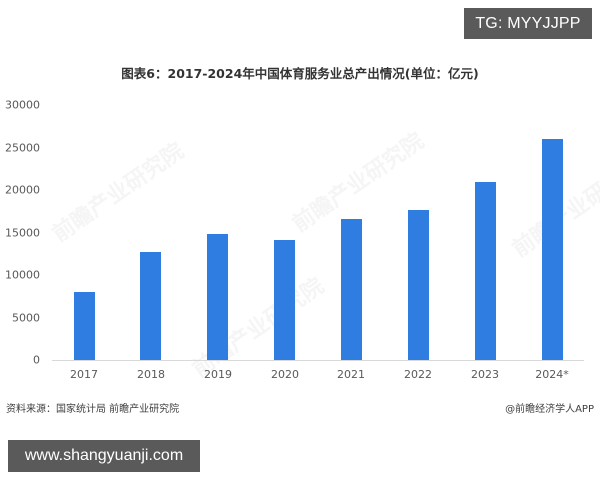 This screenshot has width=600, height=480. What do you see at coordinates (485, 270) in the screenshot?
I see `bar-2023` at bounding box center [485, 270].